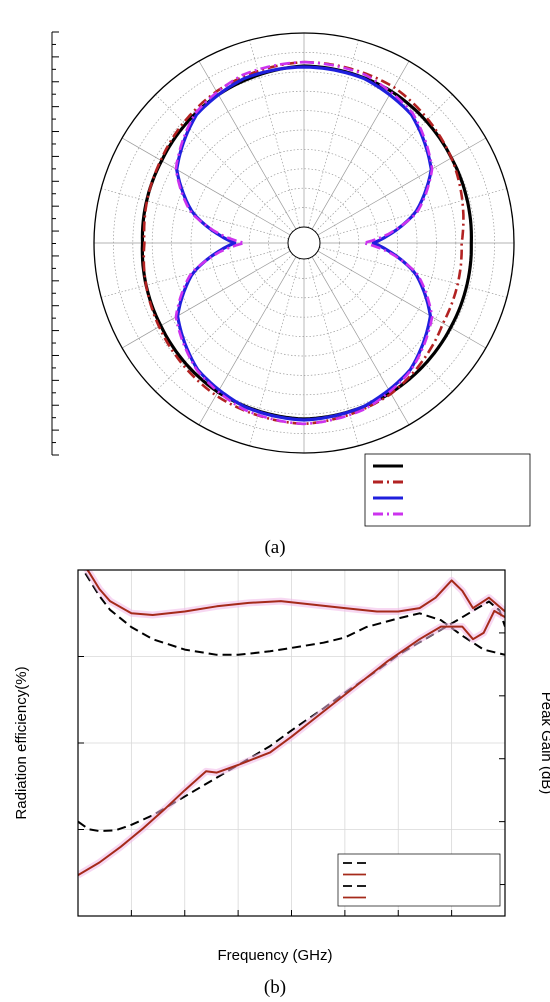 Image resolution: width=550 pixels, height=1002 pixels. What do you see at coordinates (275, 987) in the screenshot?
I see `panel-label-b: (b)` at bounding box center [275, 987].